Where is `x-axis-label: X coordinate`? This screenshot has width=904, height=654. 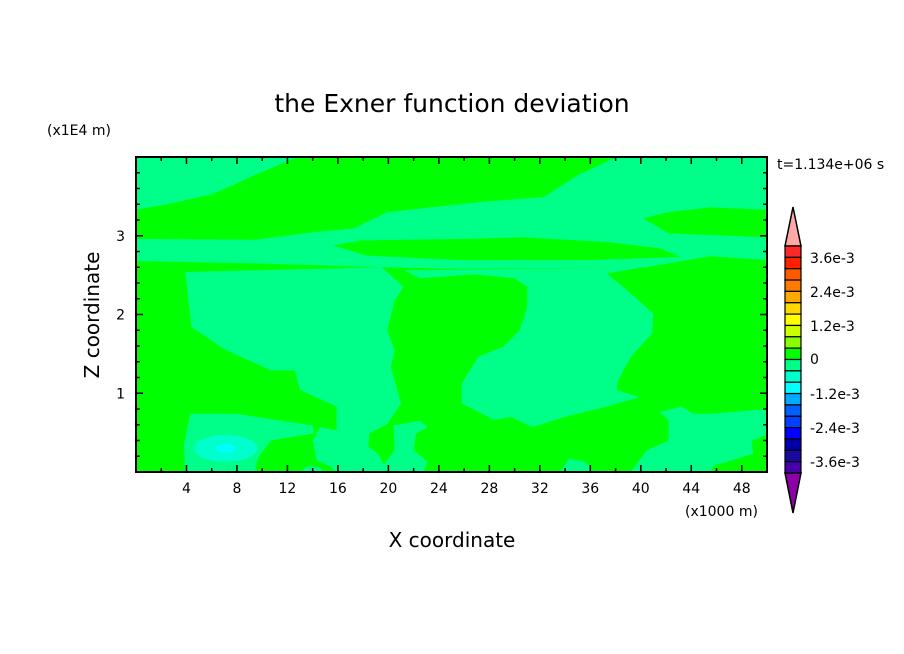
x-axis-label: X coordinate is located at coordinates (452, 540).